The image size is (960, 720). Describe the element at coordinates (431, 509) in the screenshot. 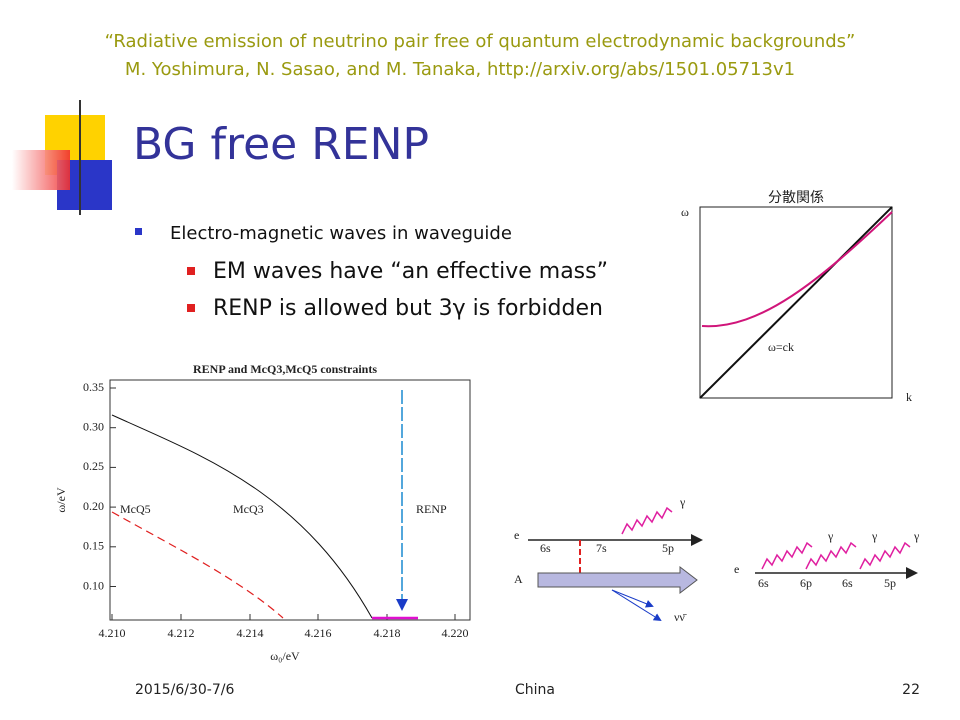

I see `curve-label: RENP` at that location.